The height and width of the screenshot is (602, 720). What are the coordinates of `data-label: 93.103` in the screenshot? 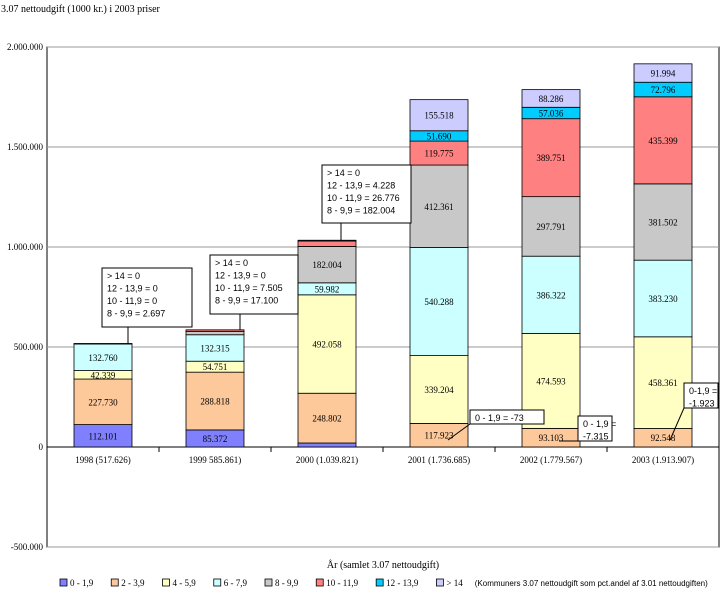 It's located at (551, 438).